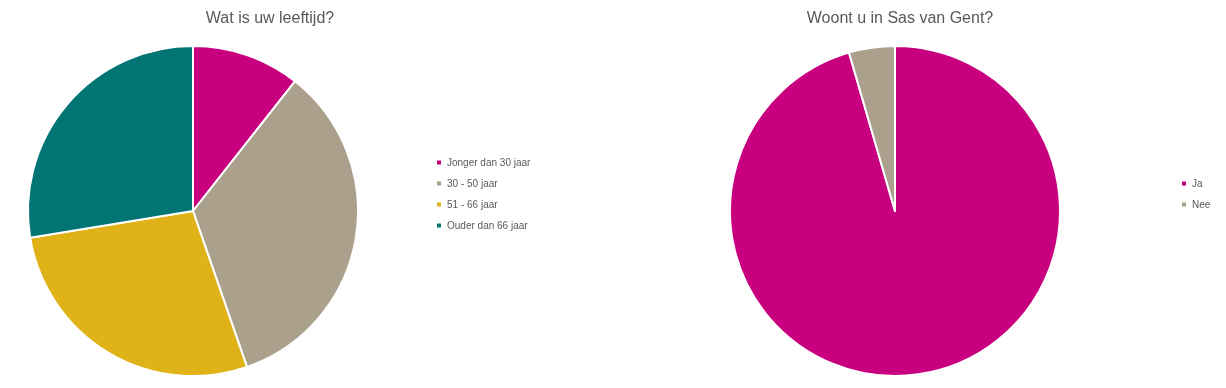  I want to click on legend-label: 51 - 66 jaar, so click(473, 204).